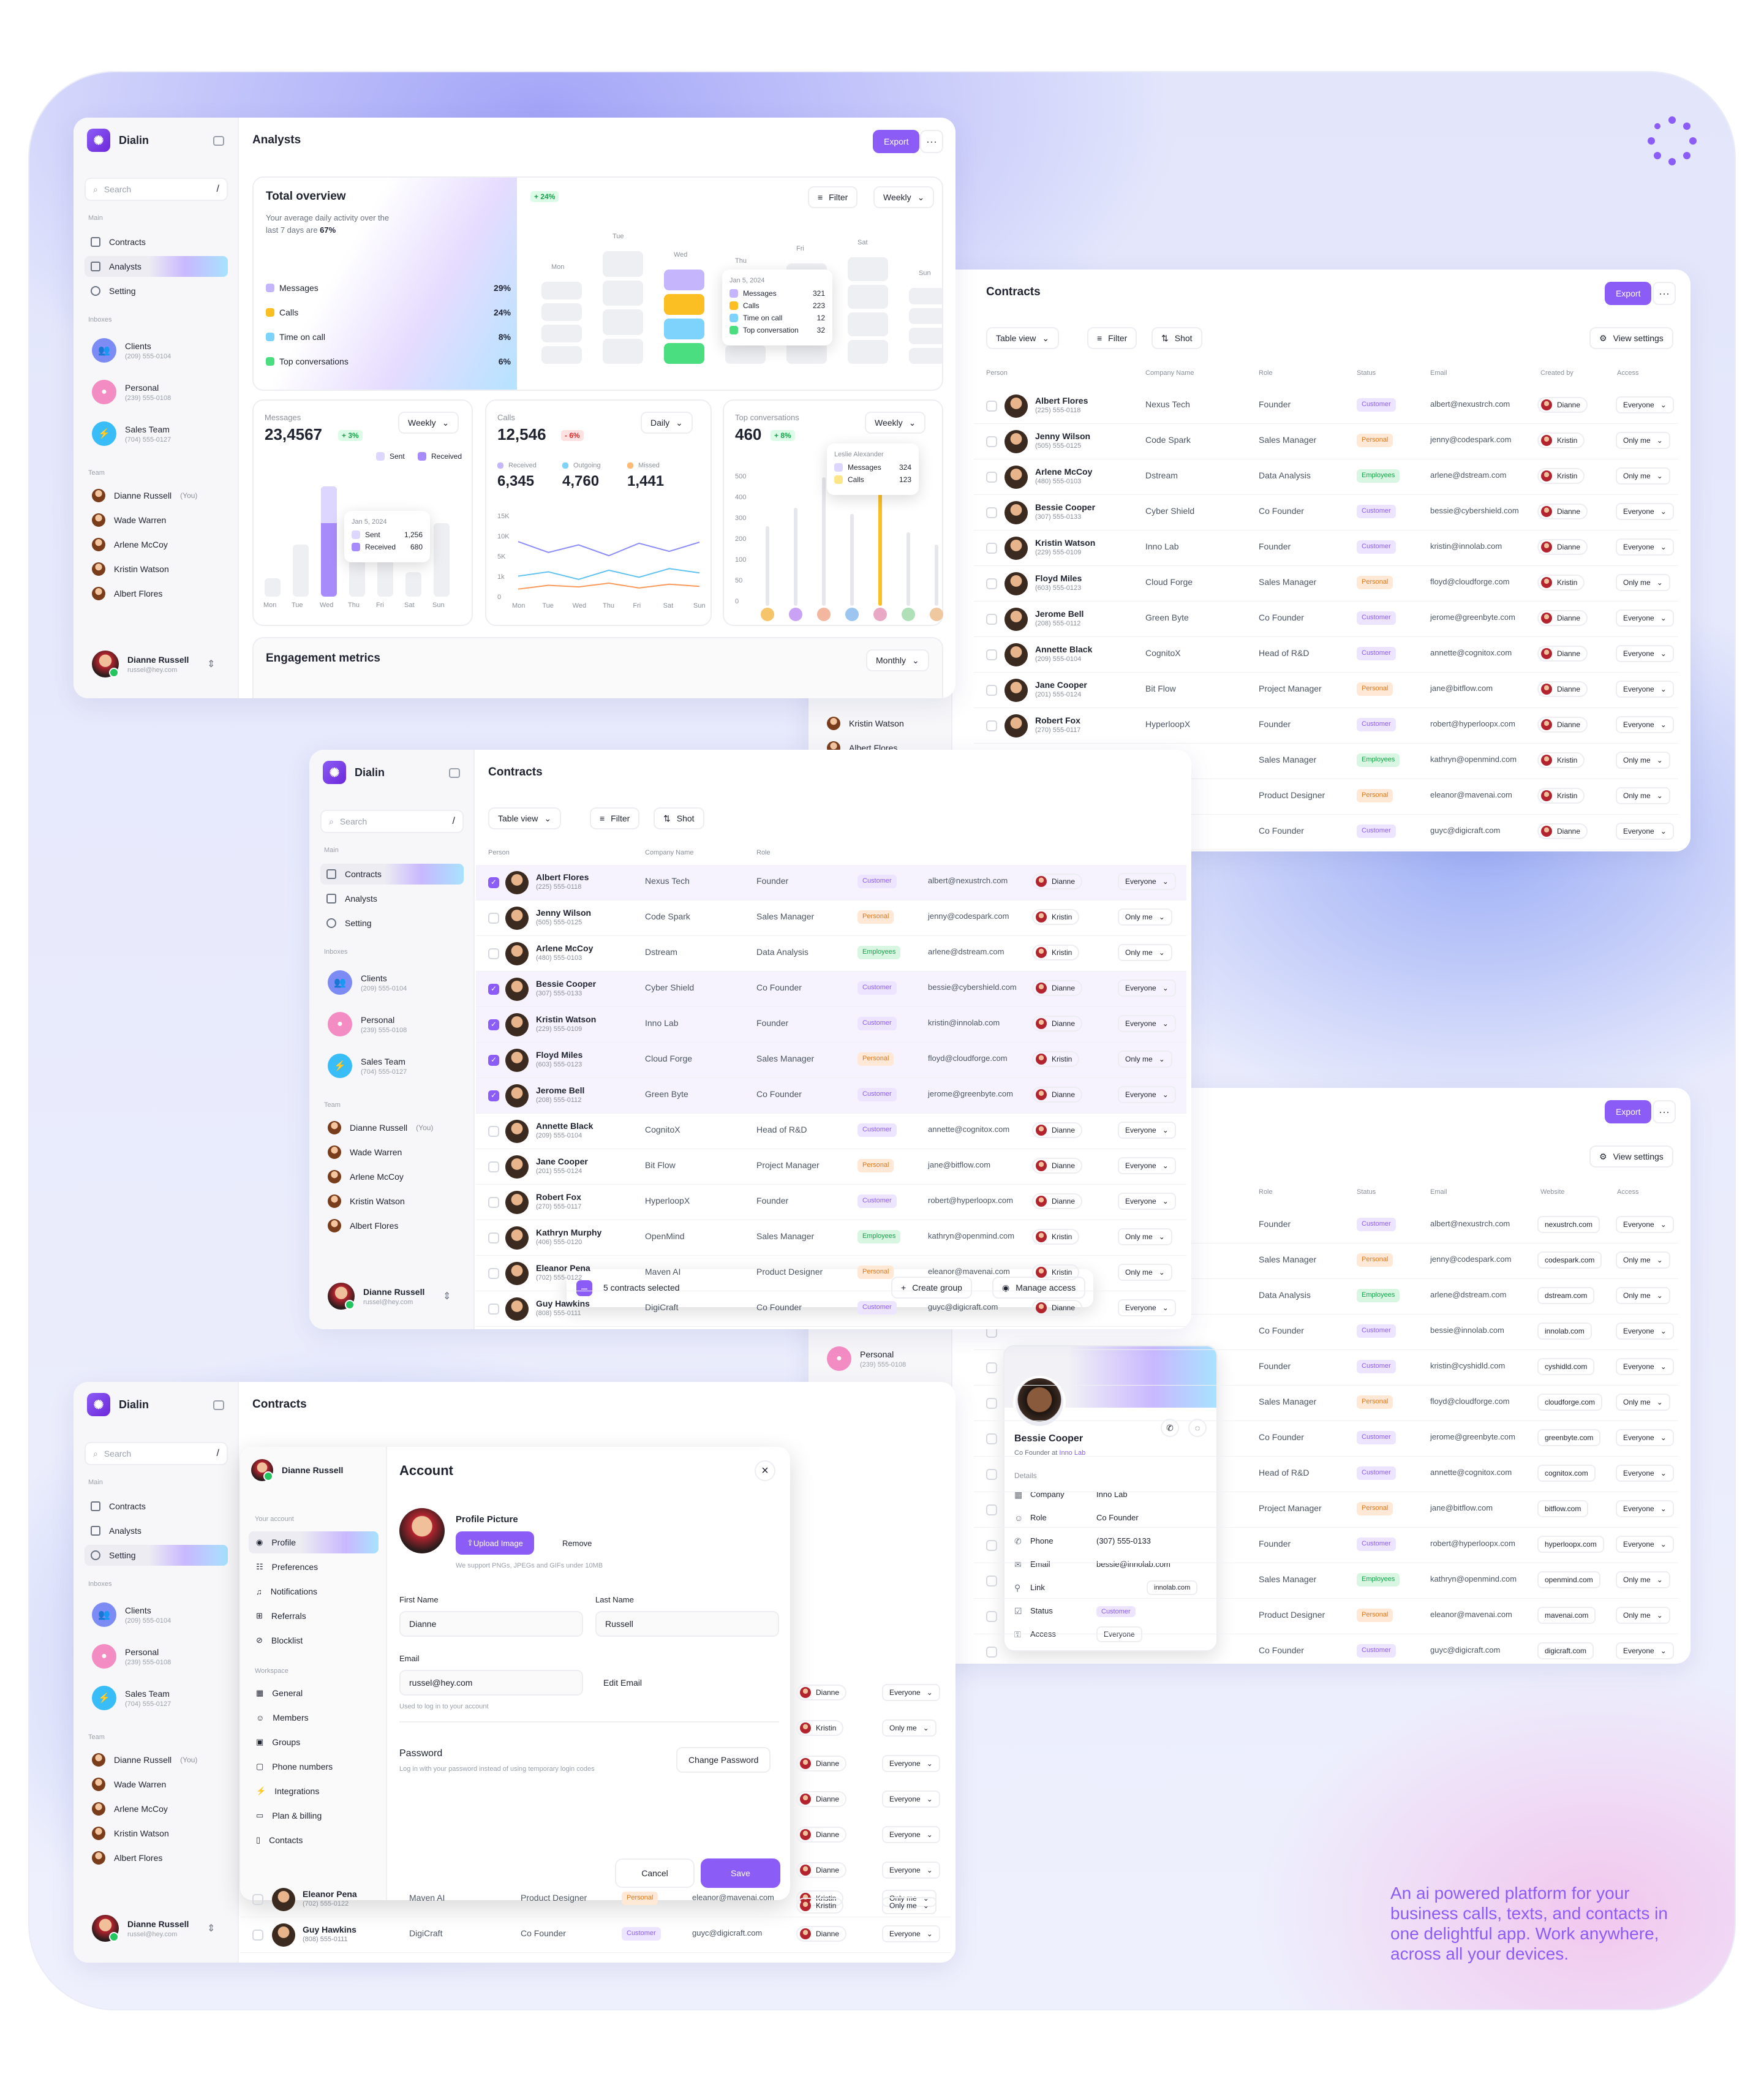 The height and width of the screenshot is (2079, 1764). I want to click on company-link: Inno Lab, so click(1072, 1453).